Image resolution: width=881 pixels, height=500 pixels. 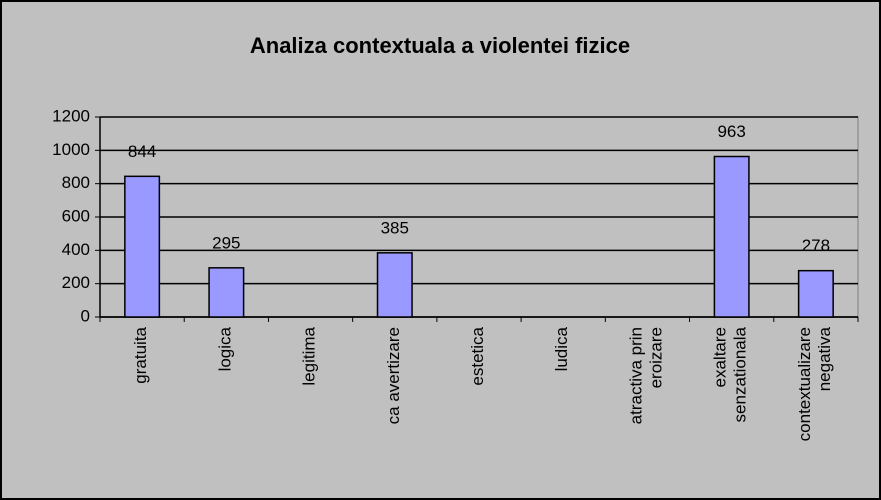 What do you see at coordinates (816, 245) in the screenshot?
I see `data-label: 278` at bounding box center [816, 245].